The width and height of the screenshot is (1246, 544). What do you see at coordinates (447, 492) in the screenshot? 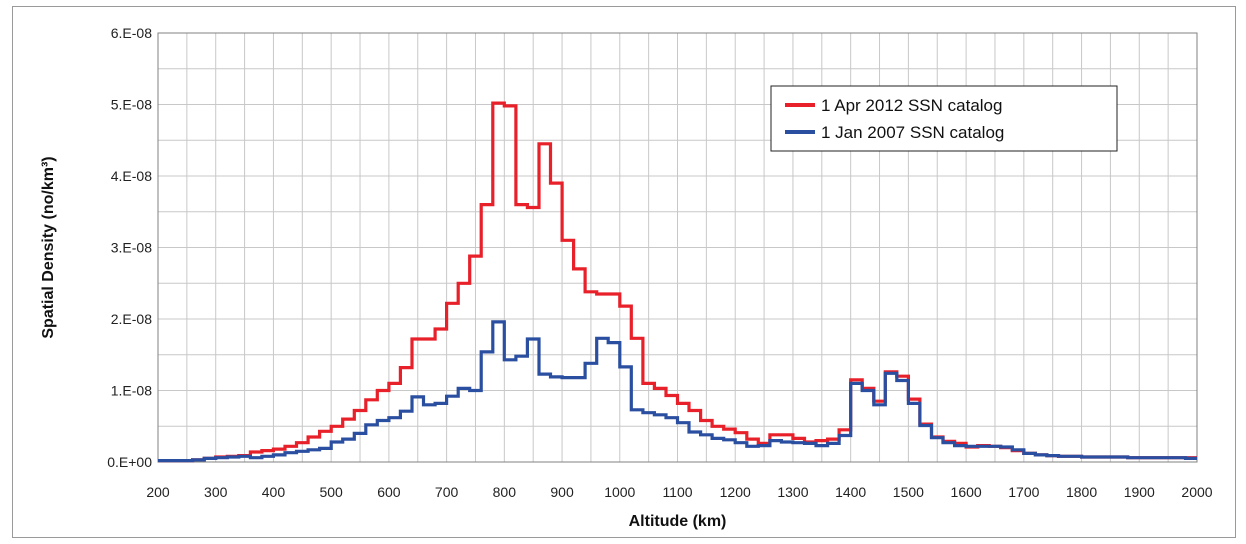
I see `x-tick-label: 700` at bounding box center [447, 492].